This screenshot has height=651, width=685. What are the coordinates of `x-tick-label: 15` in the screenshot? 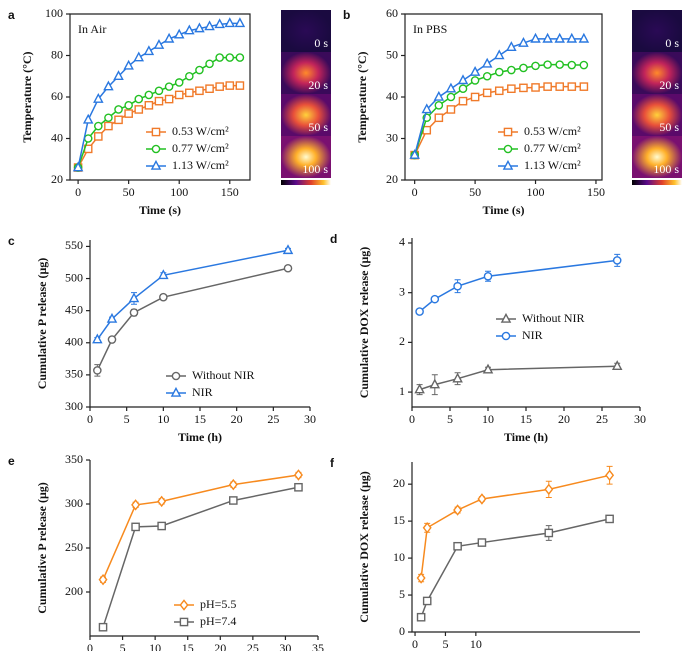 It's located at (526, 419).